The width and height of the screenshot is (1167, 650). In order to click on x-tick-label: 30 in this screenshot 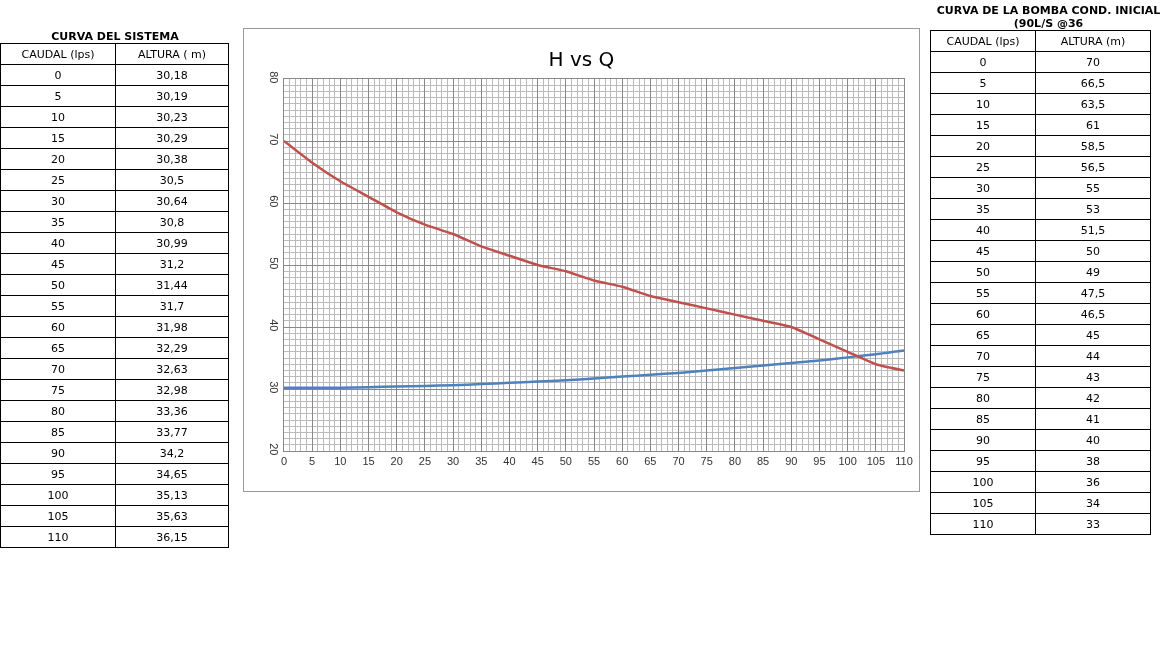, I will do `click(453, 461)`.